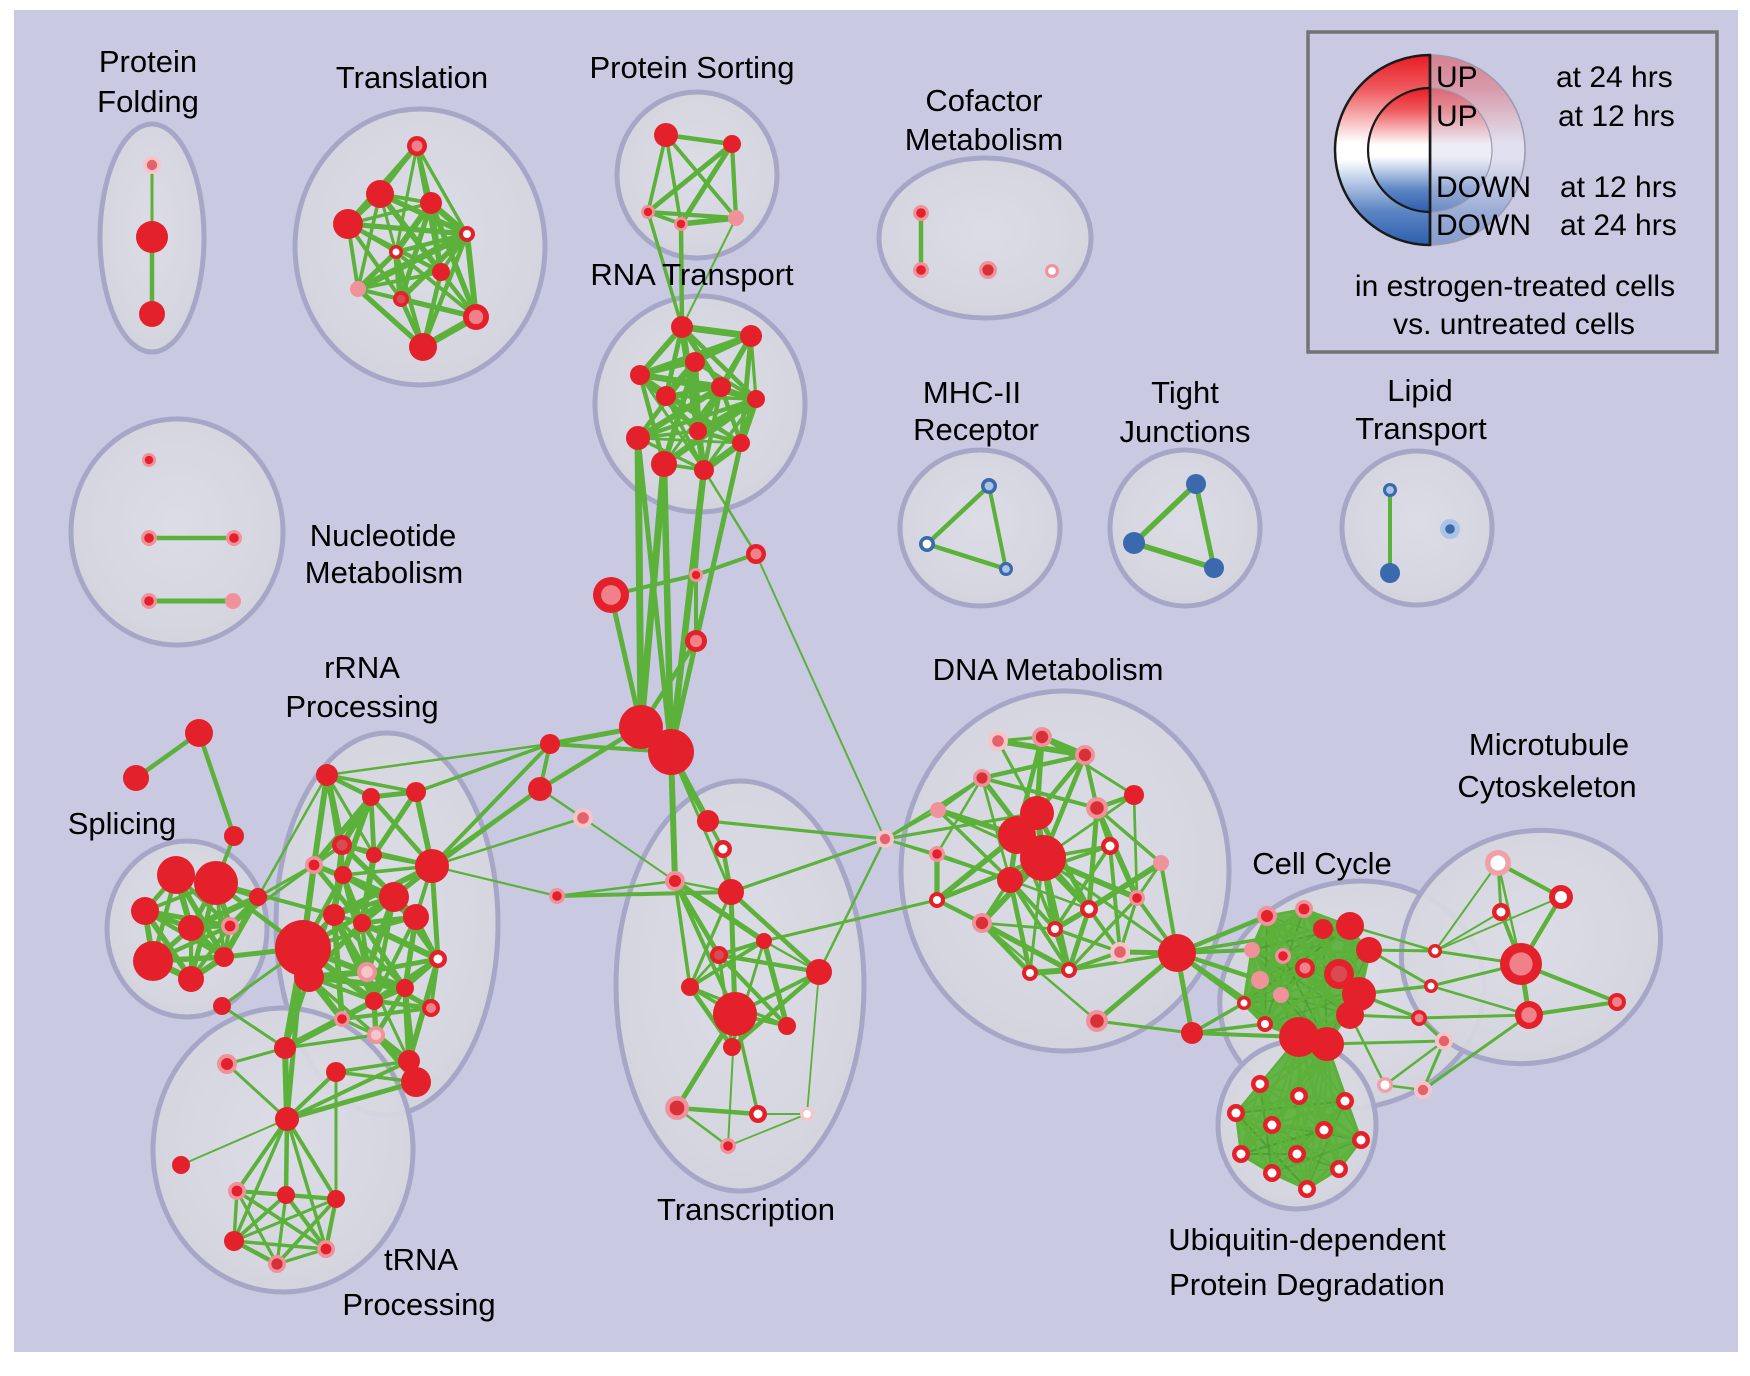 This screenshot has width=1750, height=1376. I want to click on svg-text: DNA Metabolism, so click(1048, 669).